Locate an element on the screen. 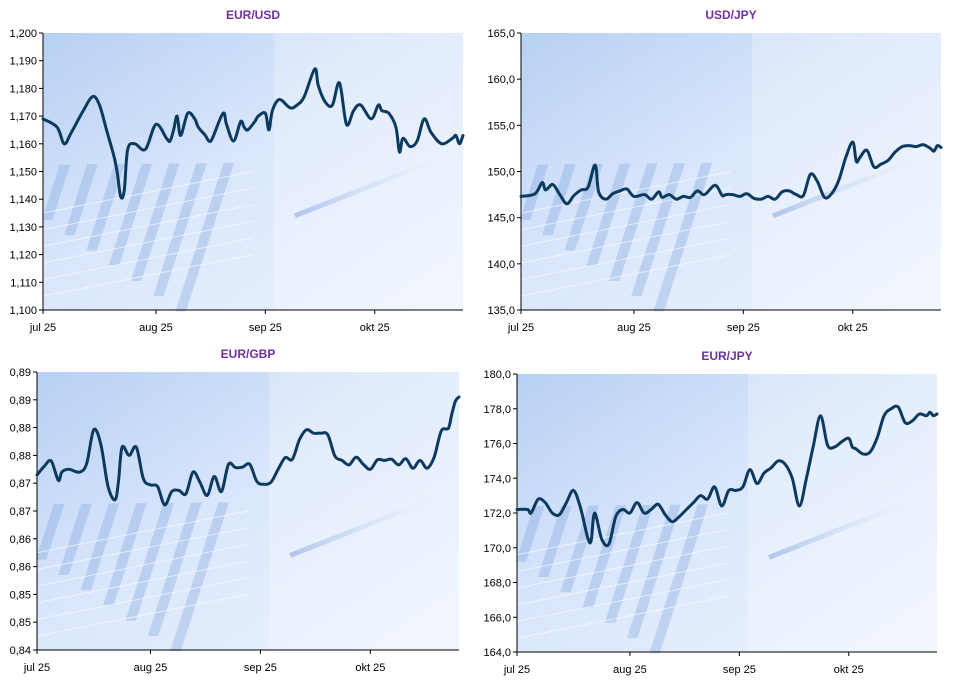  y-tick-label: 165,0 is located at coordinates (501, 34).